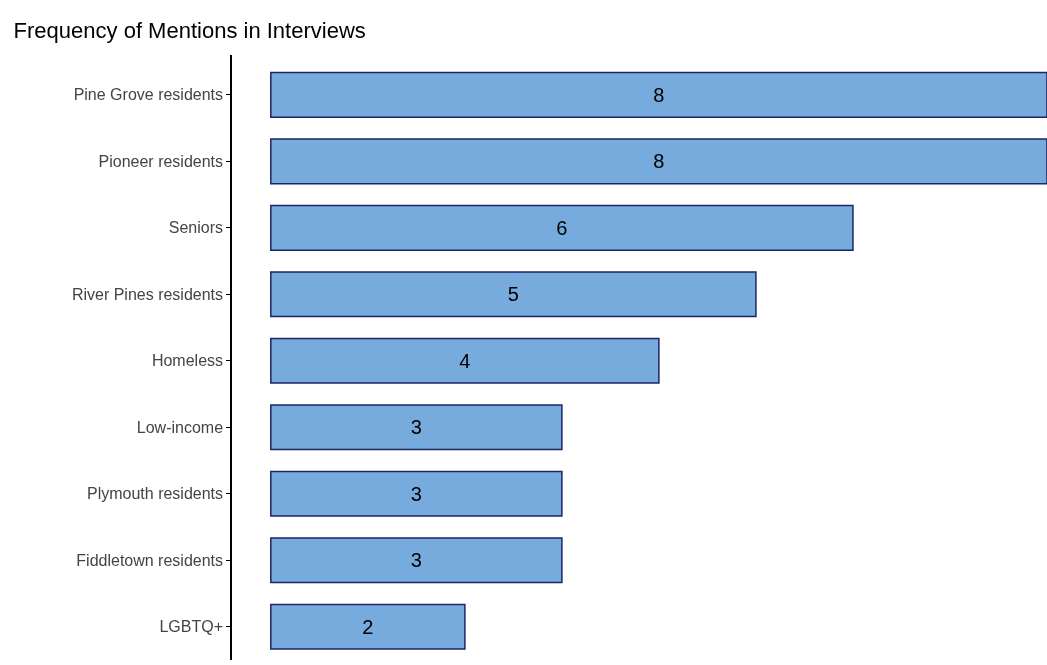 This screenshot has width=1047, height=665. Describe the element at coordinates (189, 30) in the screenshot. I see `chart-title: Frequency of Mentions in Interviews` at that location.